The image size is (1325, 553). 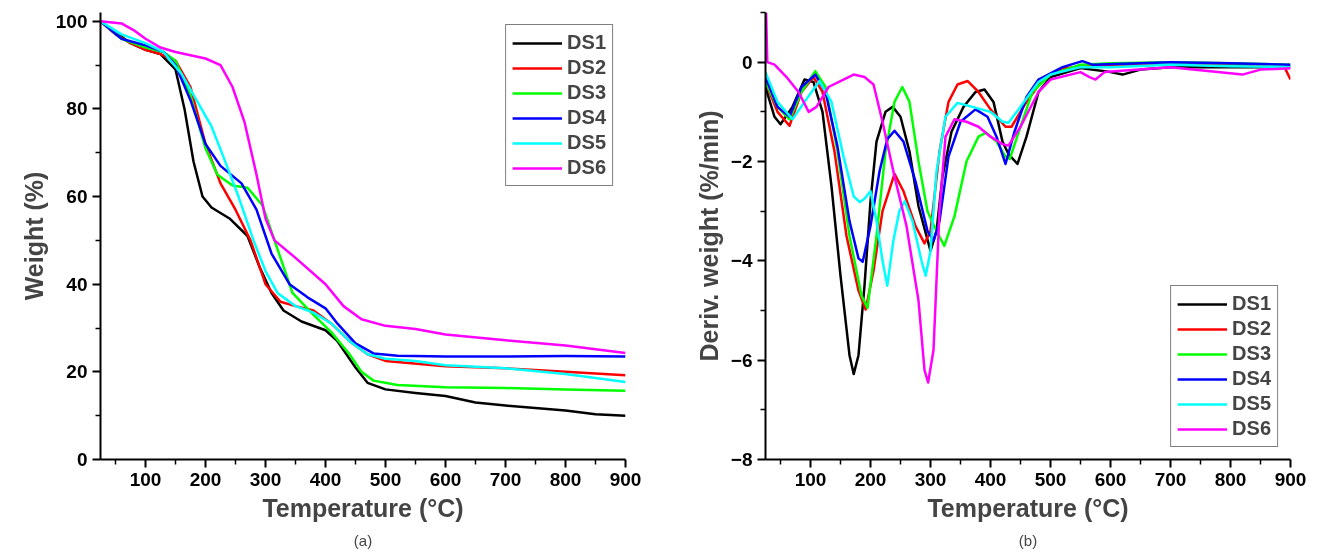 What do you see at coordinates (708, 236) in the screenshot?
I see `y-axis-title: Deriv. weight (%/min)` at bounding box center [708, 236].